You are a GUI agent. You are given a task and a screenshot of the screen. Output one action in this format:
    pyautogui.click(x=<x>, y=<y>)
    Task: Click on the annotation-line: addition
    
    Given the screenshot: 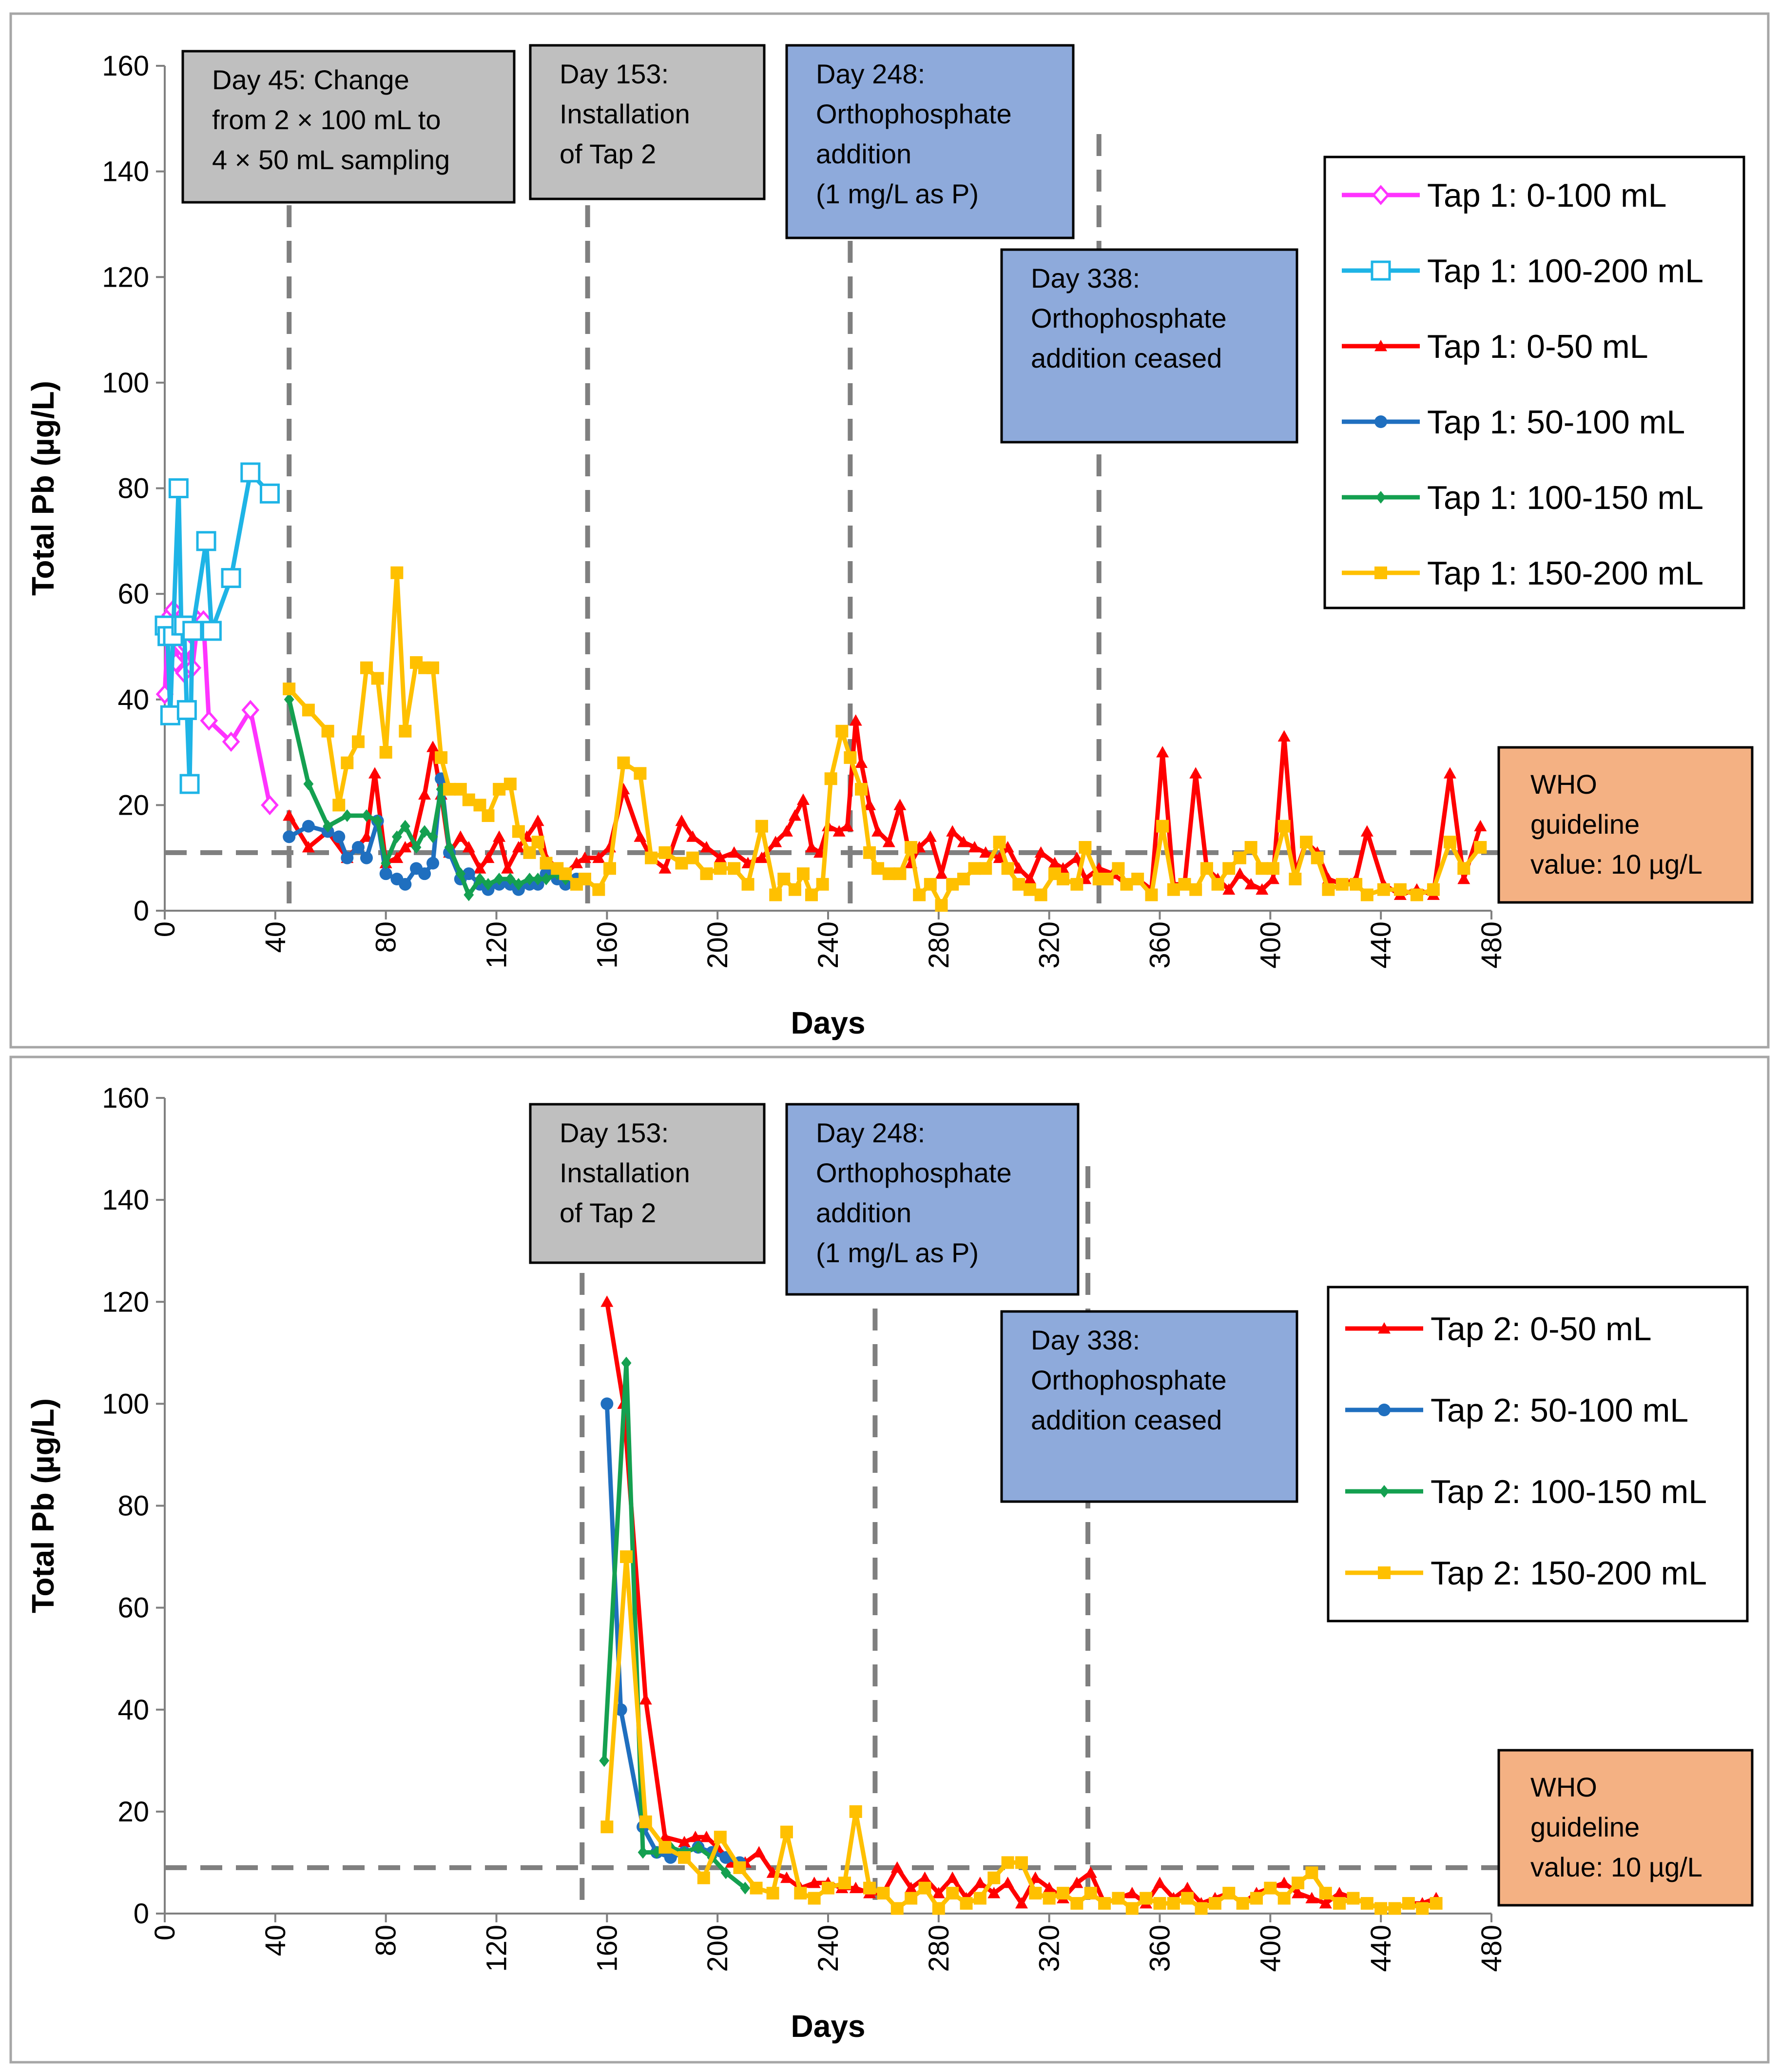 What is the action you would take?
    pyautogui.click(x=864, y=153)
    